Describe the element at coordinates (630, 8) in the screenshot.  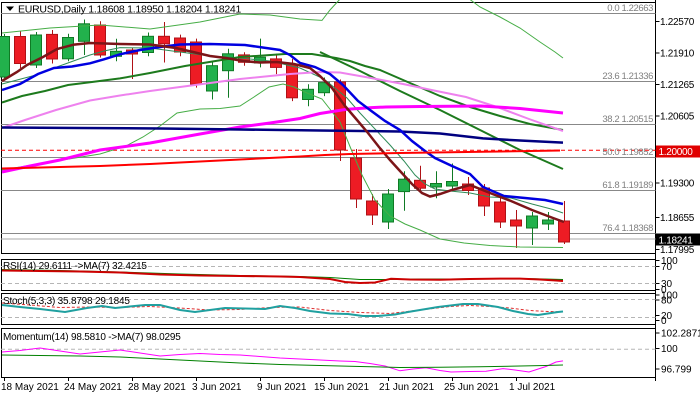
I see `svg-text: 0.0 1.22663` at that location.